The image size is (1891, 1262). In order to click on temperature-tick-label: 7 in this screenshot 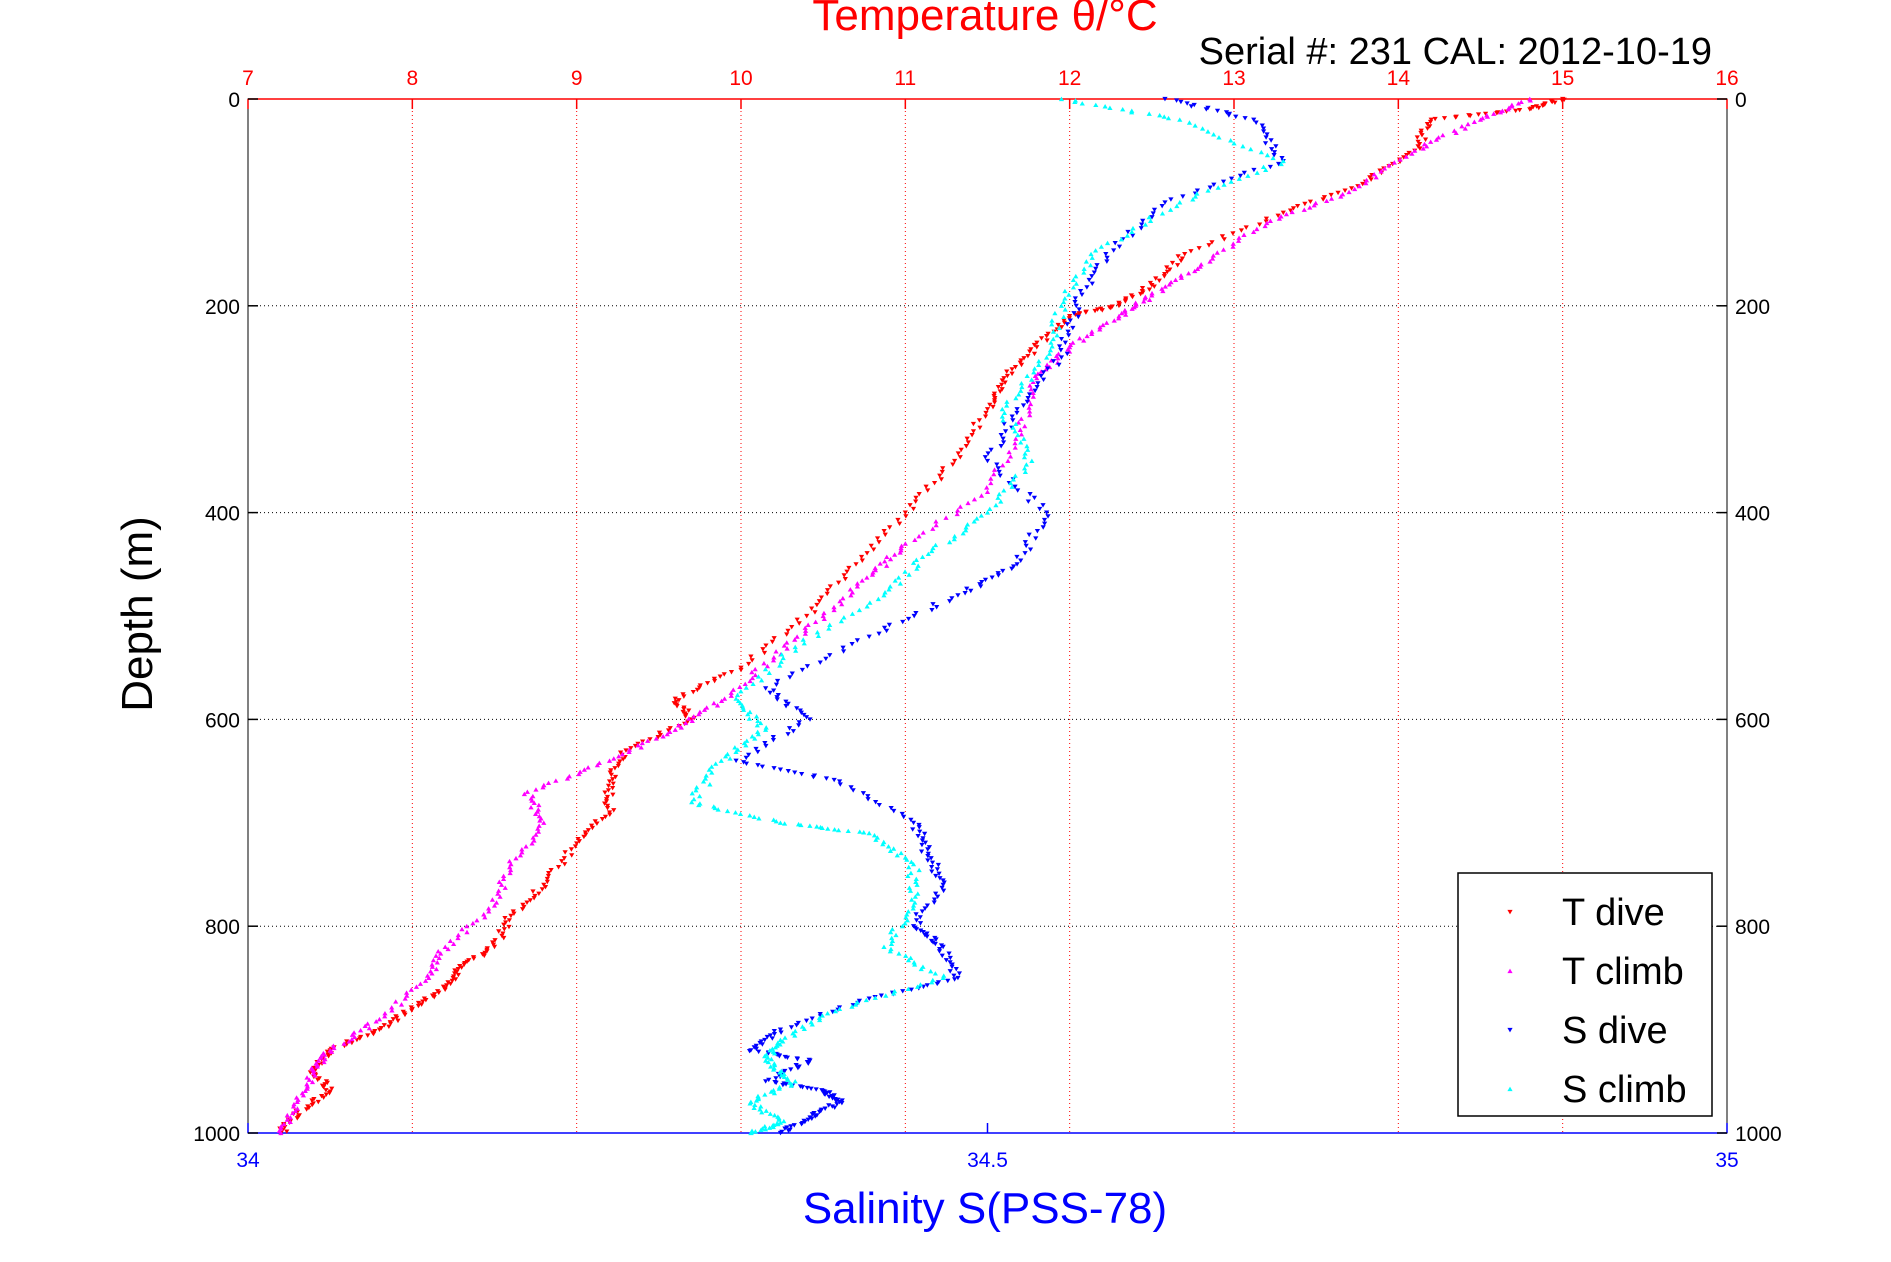, I will do `click(248, 78)`.